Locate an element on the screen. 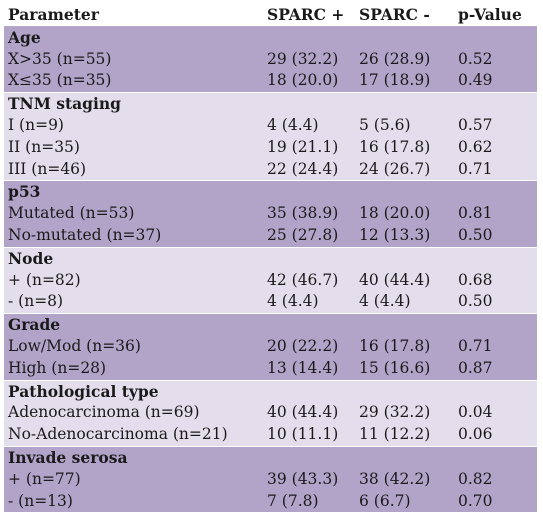 This screenshot has width=543, height=515. section-row-node: Node is located at coordinates (270, 258).